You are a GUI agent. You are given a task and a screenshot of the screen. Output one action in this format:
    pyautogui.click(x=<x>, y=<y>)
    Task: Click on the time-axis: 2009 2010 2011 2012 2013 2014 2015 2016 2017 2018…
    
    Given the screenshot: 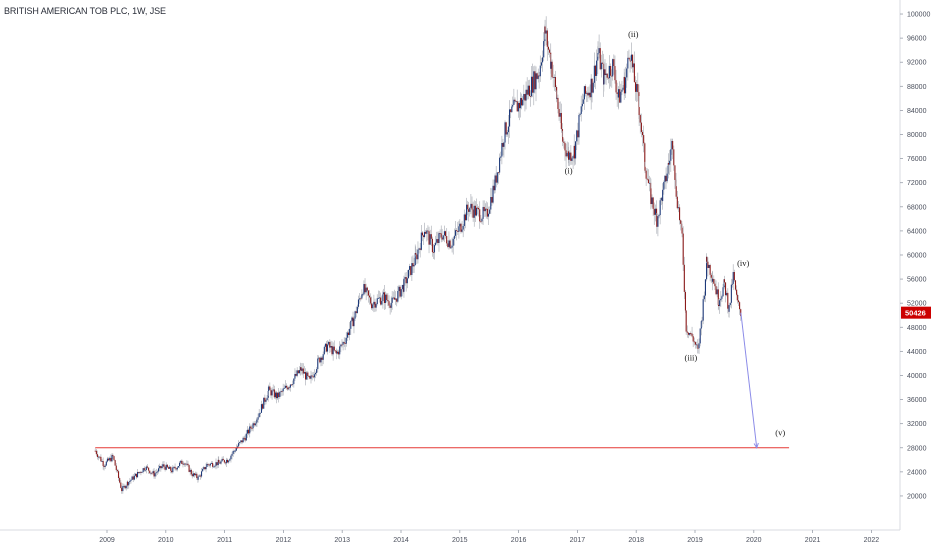 What is the action you would take?
    pyautogui.click(x=450, y=536)
    